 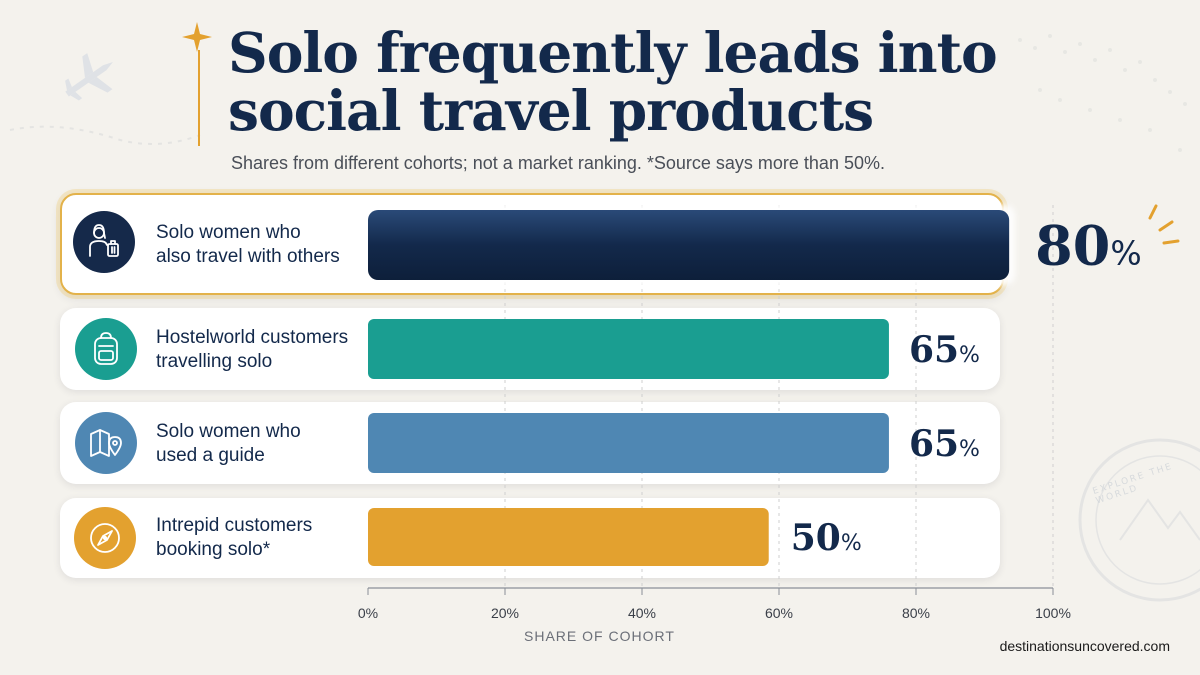 I want to click on x-tick-label: 20%, so click(x=505, y=613).